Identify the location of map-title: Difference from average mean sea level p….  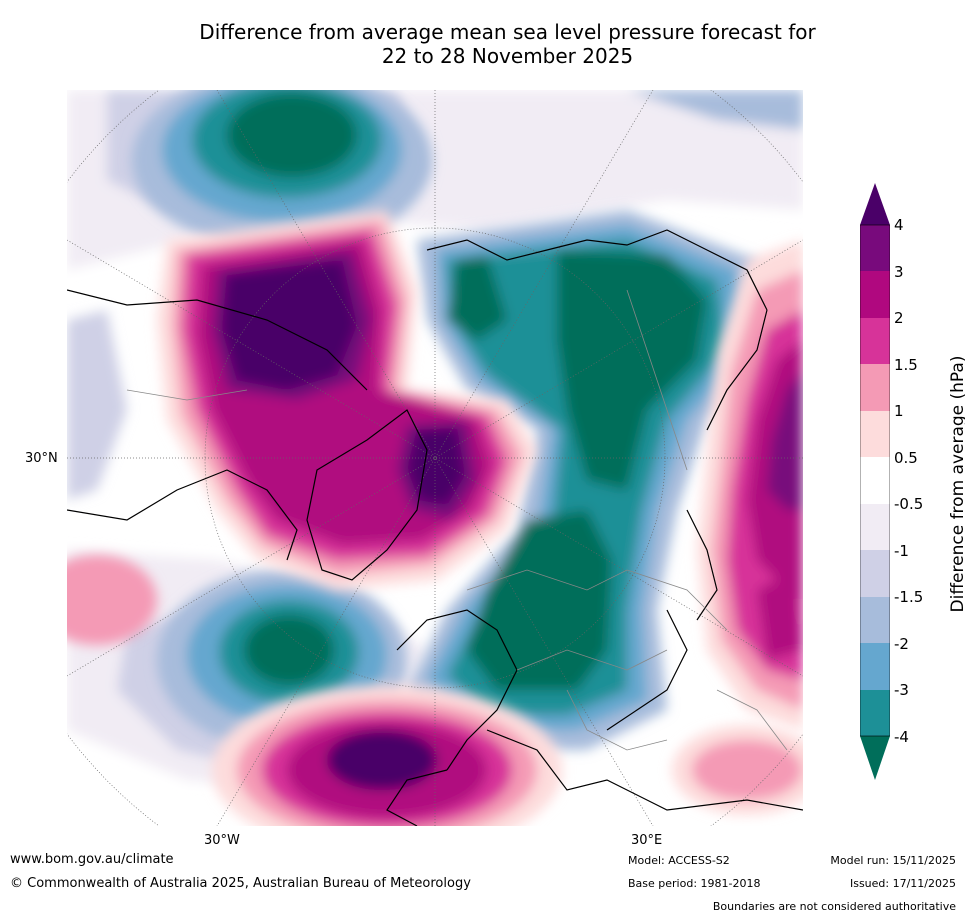
(482, 44).